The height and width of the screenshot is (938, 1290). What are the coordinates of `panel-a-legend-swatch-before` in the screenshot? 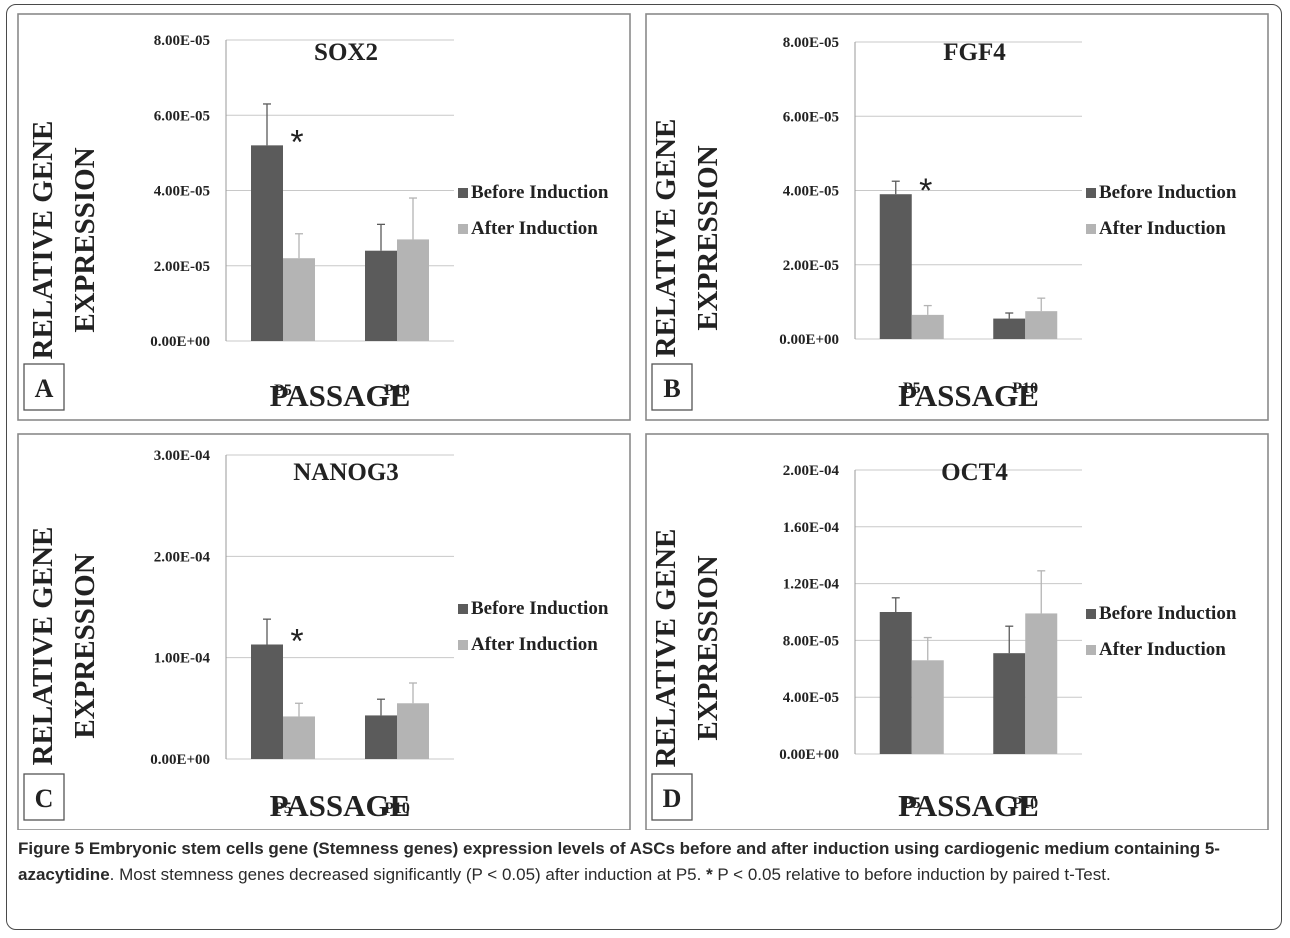 It's located at (463, 193).